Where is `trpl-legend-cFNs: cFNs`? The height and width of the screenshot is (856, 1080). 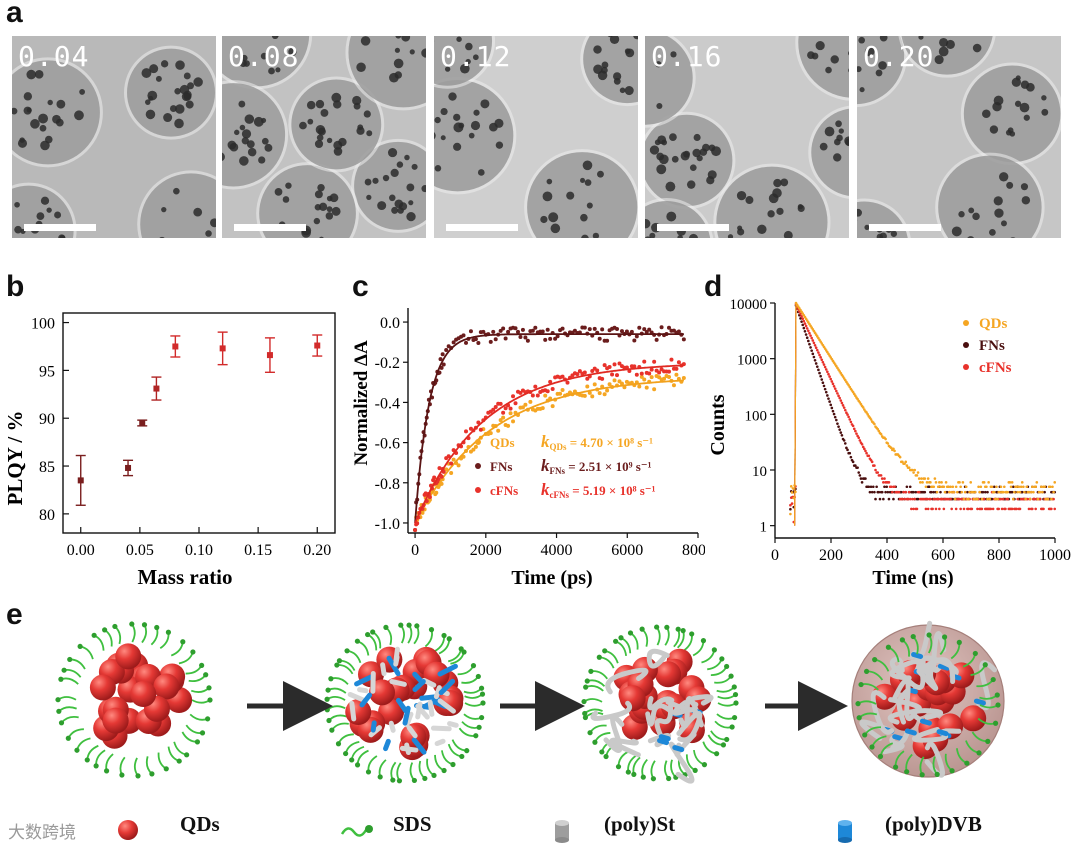
trpl-legend-cFNs: cFNs is located at coordinates (987, 368).